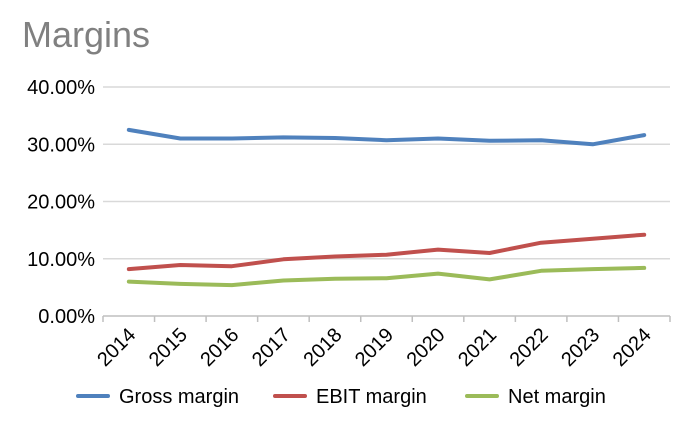 The height and width of the screenshot is (430, 696). I want to click on y-tick-label: 0.00%, so click(66, 317).